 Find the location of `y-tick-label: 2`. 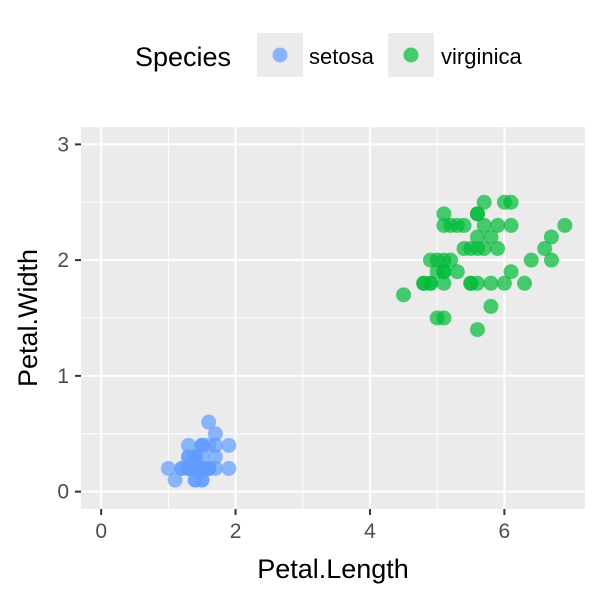

y-tick-label: 2 is located at coordinates (63, 260).